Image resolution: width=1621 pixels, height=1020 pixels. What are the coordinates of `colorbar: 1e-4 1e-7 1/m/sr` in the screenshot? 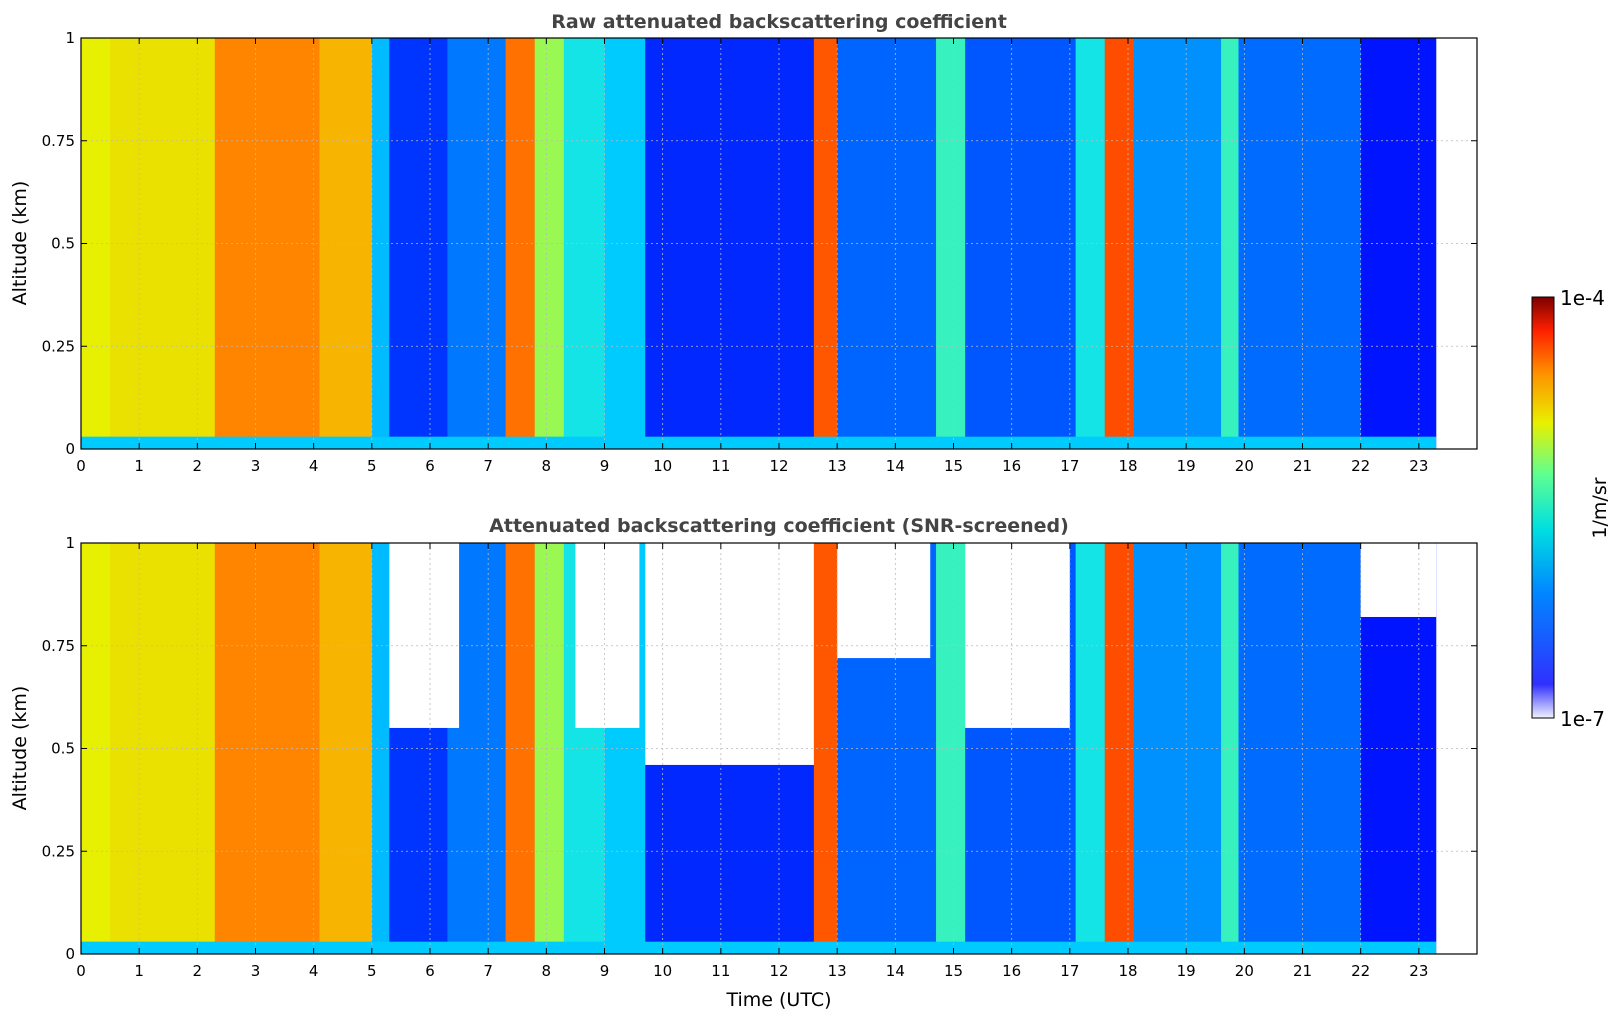 It's located at (1571, 508).